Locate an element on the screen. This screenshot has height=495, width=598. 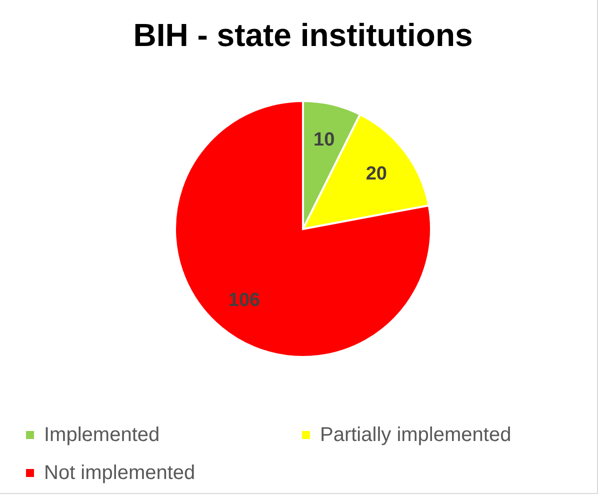
chart-title: BIH - state institutions is located at coordinates (303, 35).